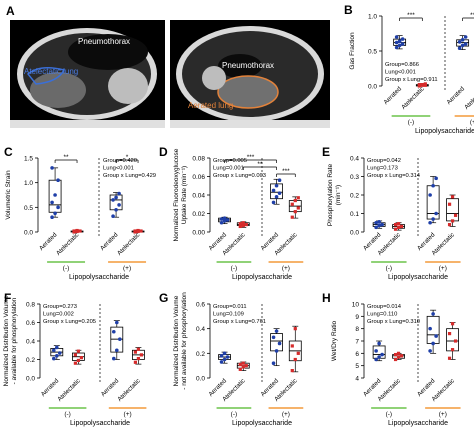 The image size is (474, 435). I want to click on y-axis-label: Volumetric Strain, so click(8, 195).